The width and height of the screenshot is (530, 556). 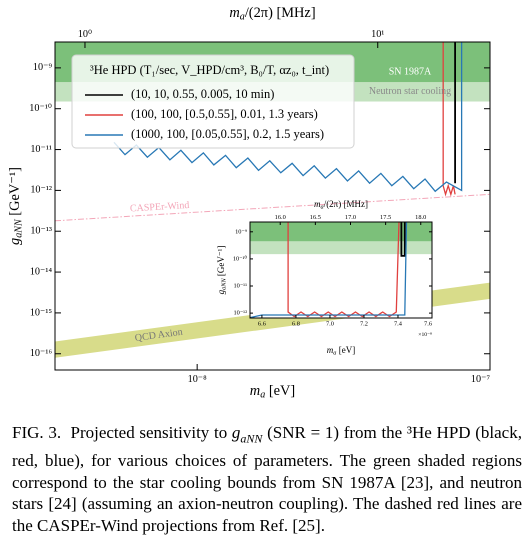 I want to click on legend-label: (10, 10, 0.55, 0.005, 10 min), so click(x=202, y=94).